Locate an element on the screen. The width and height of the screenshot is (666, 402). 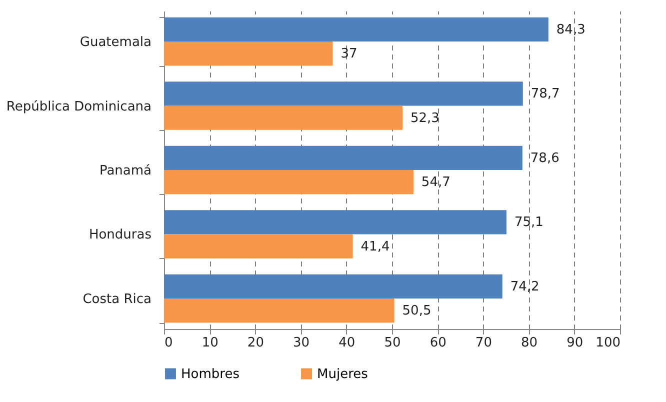
legend-label: Mujeres is located at coordinates (342, 374).